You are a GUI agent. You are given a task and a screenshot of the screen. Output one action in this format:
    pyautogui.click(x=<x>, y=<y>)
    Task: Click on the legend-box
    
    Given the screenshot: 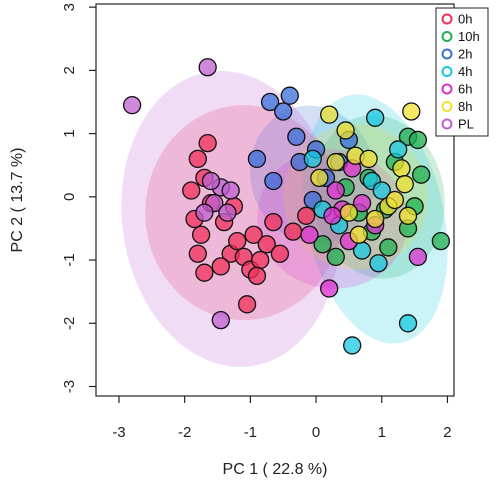 What is the action you would take?
    pyautogui.click(x=462, y=72)
    